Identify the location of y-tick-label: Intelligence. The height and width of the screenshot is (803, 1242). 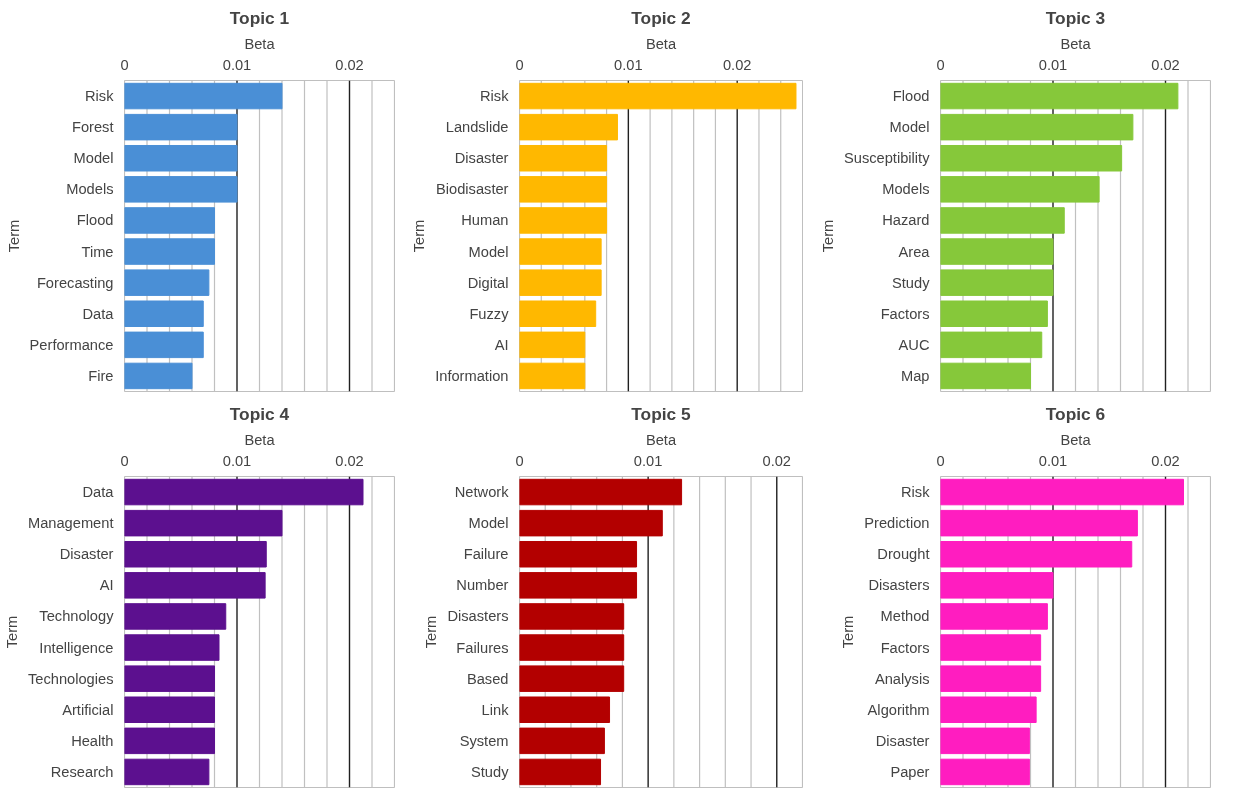
(76, 647).